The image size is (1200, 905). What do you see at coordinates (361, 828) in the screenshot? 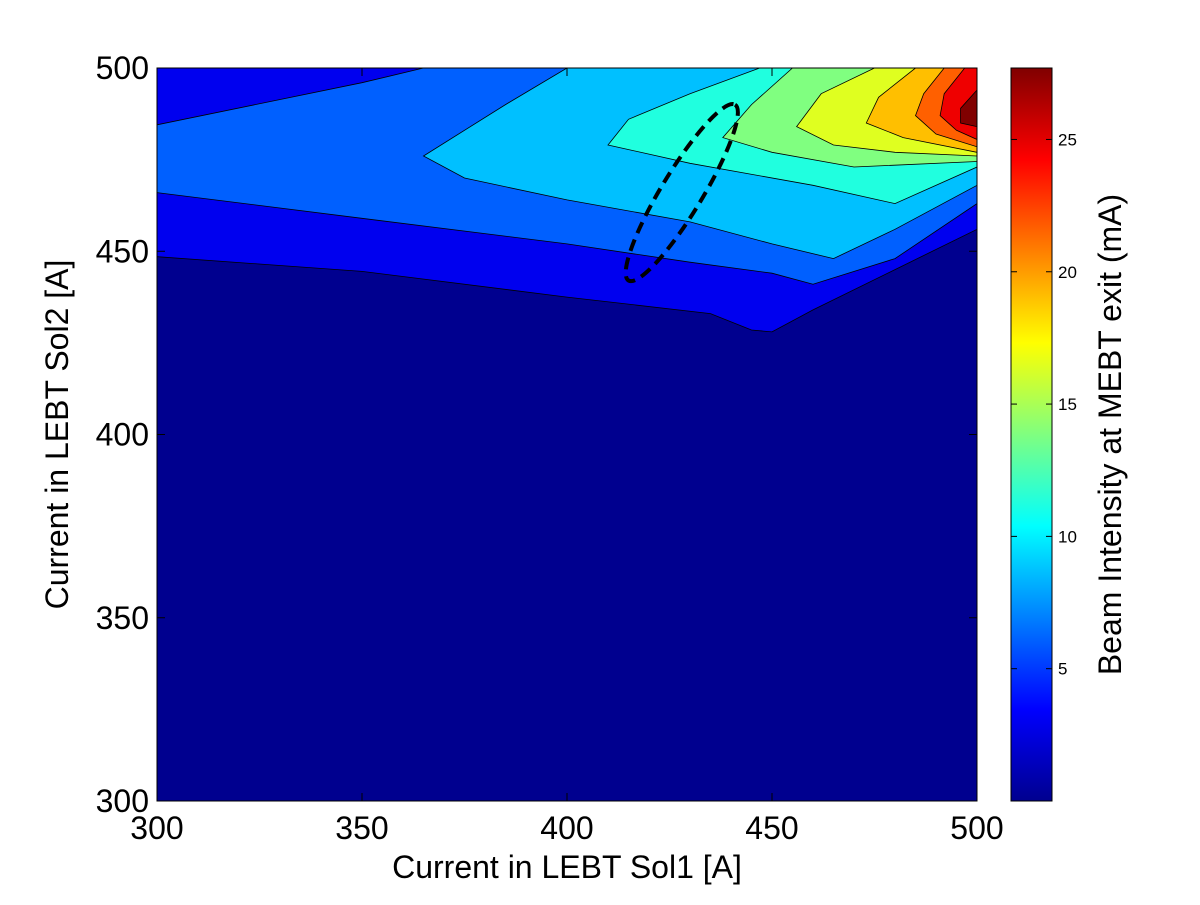
I see `x-tick-label: 350` at bounding box center [361, 828].